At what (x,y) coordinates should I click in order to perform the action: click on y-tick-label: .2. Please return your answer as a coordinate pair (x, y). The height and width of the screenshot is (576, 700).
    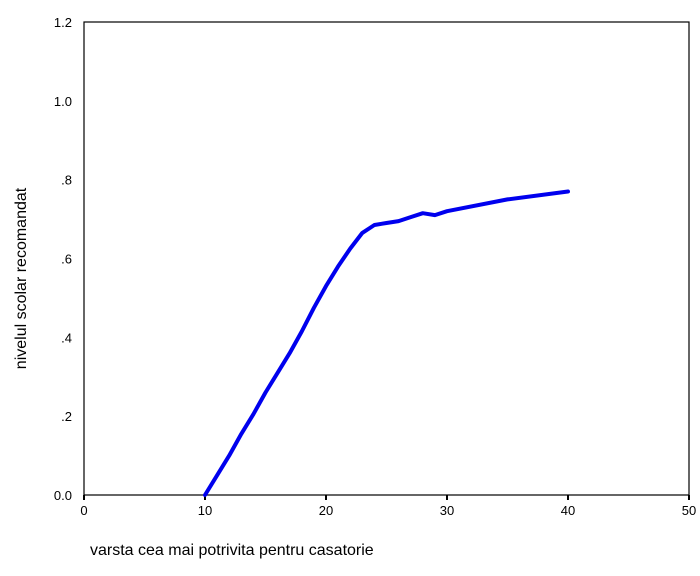
    Looking at the image, I should click on (66, 416).